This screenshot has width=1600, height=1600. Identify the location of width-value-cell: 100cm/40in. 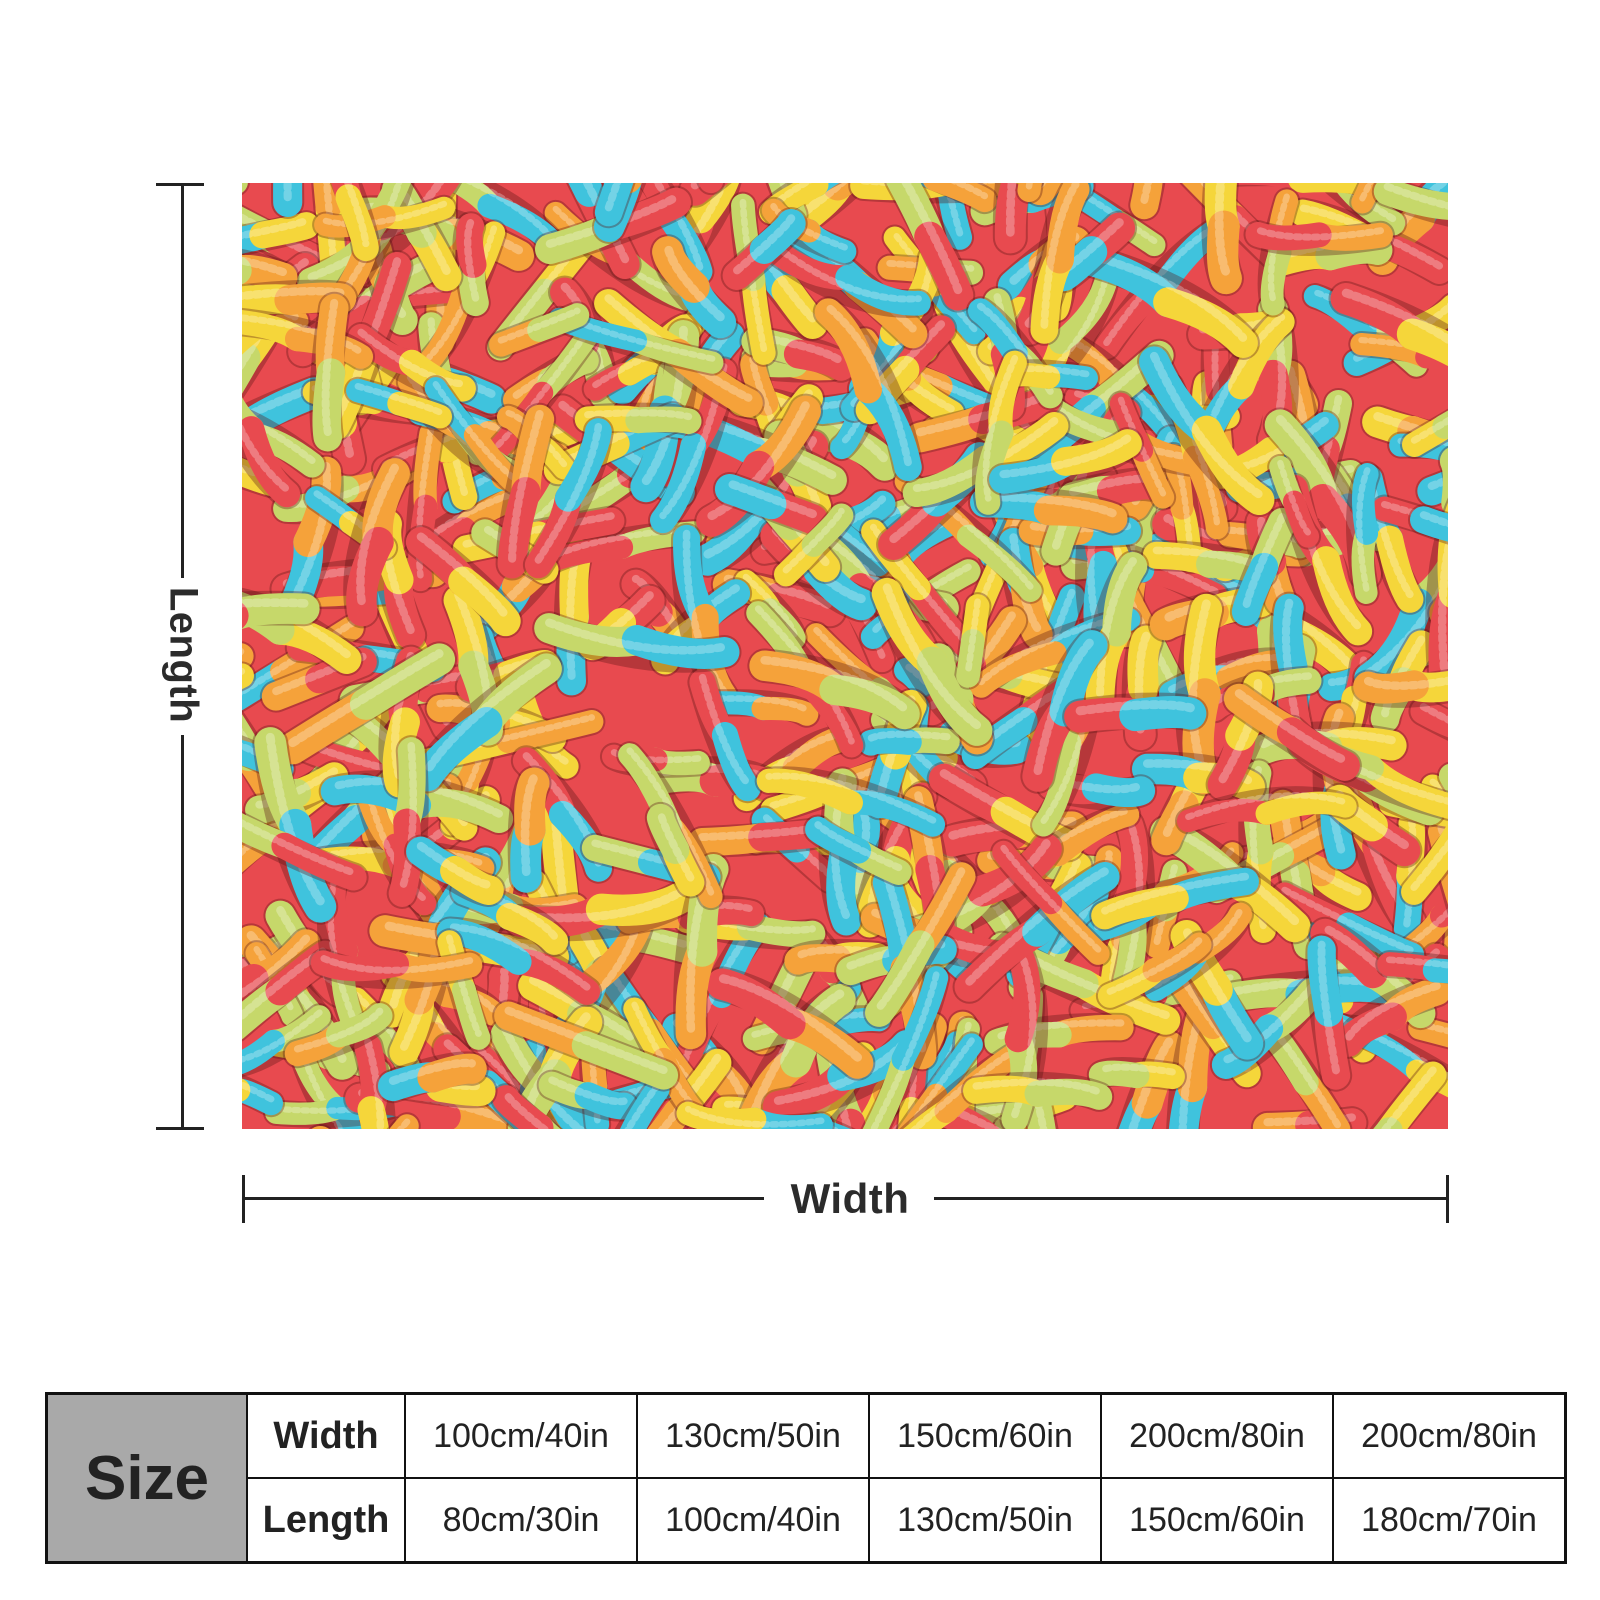
(521, 1435).